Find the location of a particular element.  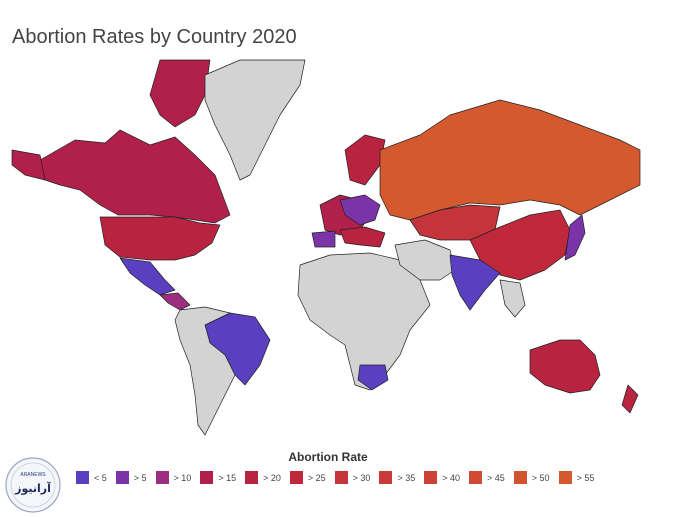

legend-item: > 20 is located at coordinates (263, 477).